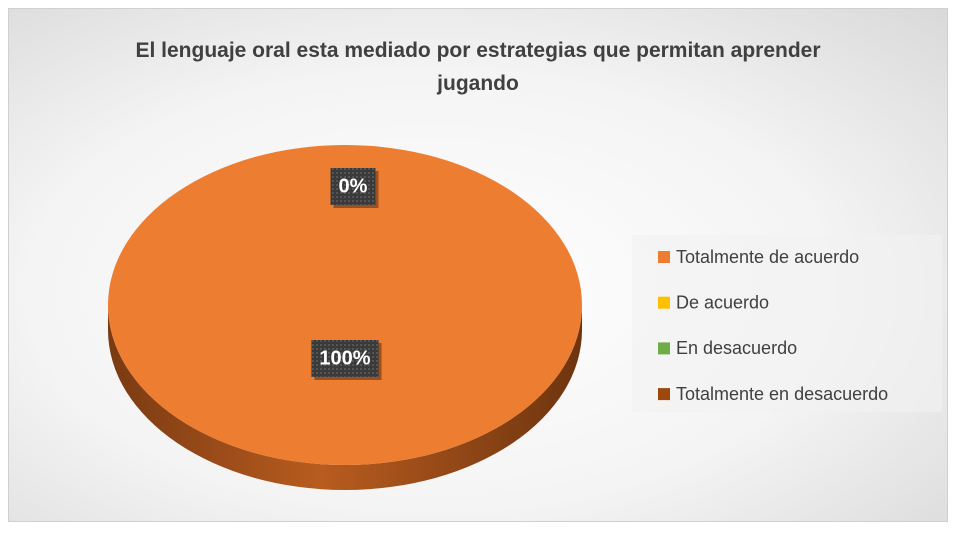 The width and height of the screenshot is (956, 533). Describe the element at coordinates (722, 302) in the screenshot. I see `legend-label: De acuerdo` at that location.